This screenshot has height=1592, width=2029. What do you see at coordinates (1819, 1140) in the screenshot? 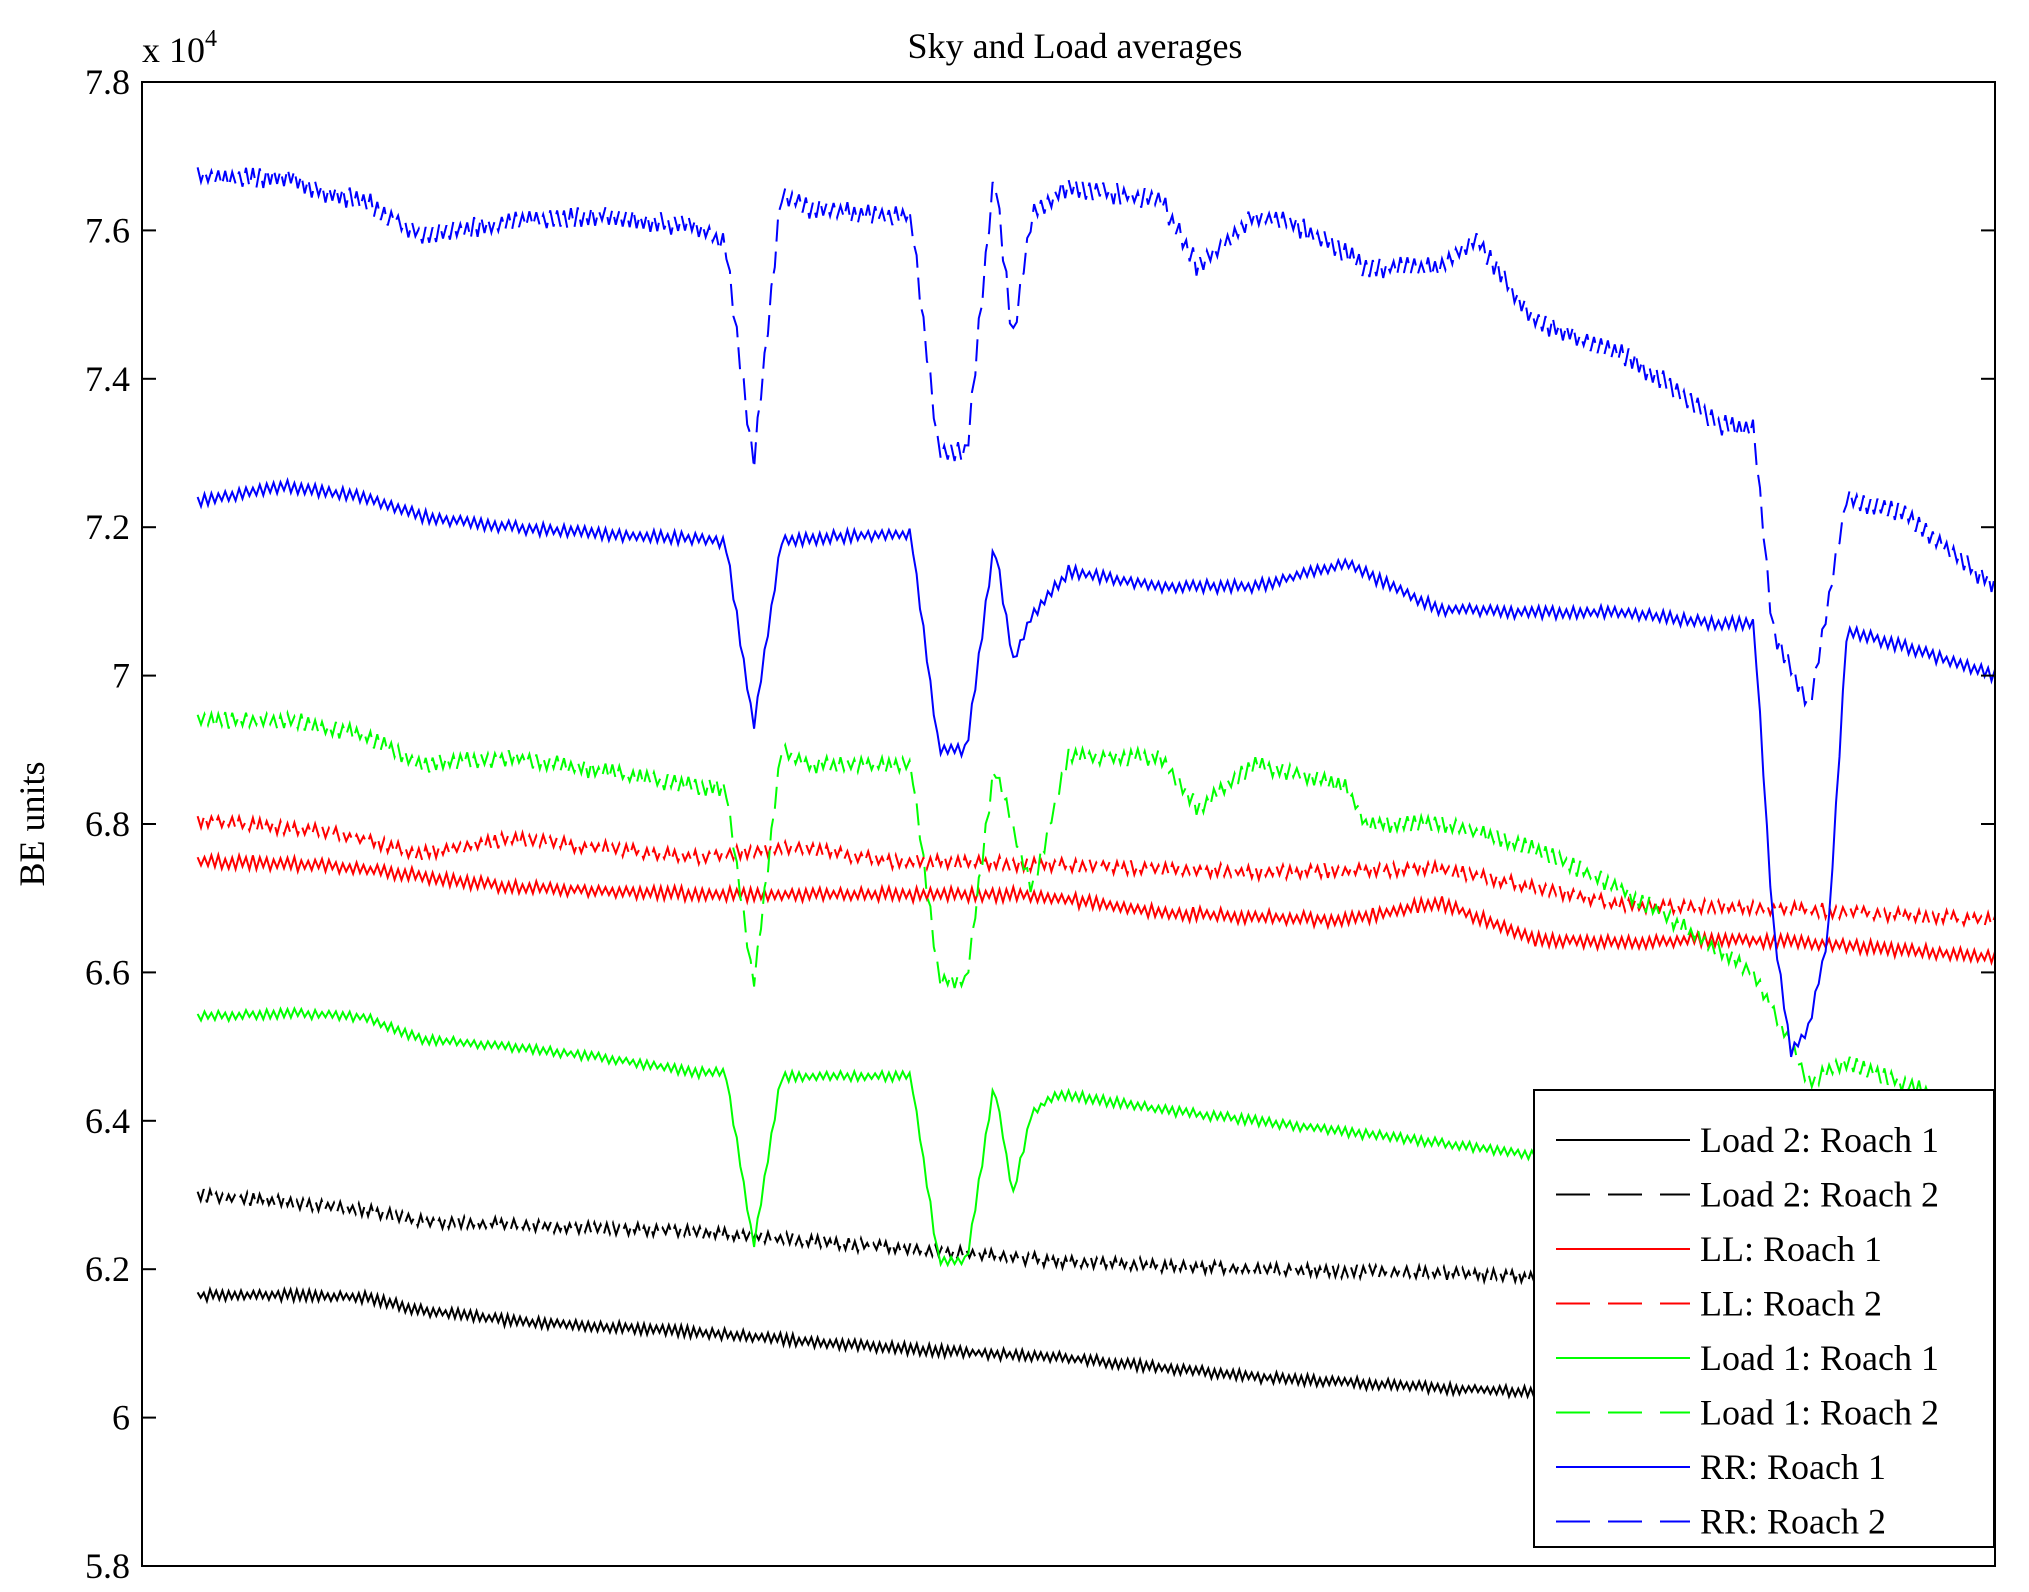
I see `legend-label: Load 2: Roach 1` at bounding box center [1819, 1140].